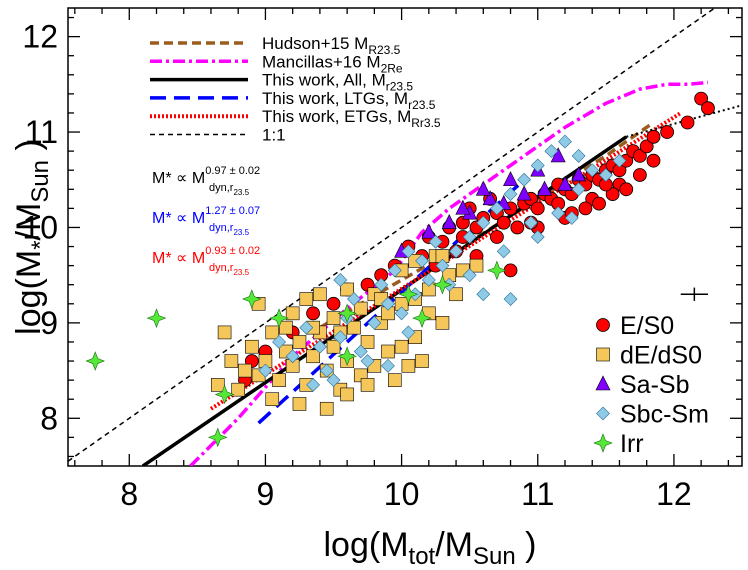 The height and width of the screenshot is (570, 748). What do you see at coordinates (206, 256) in the screenshot?
I see `relation-label: M* ∝ M0.93 ± 0.02` at bounding box center [206, 256].